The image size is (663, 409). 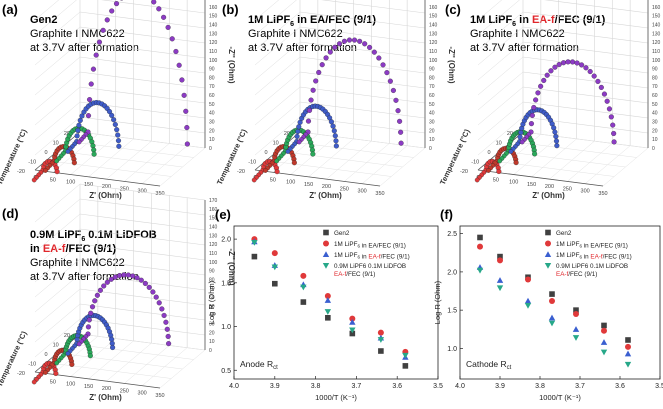 What do you see at coordinates (45, 355) in the screenshot?
I see `temperature-tick-label: 0` at bounding box center [45, 355].